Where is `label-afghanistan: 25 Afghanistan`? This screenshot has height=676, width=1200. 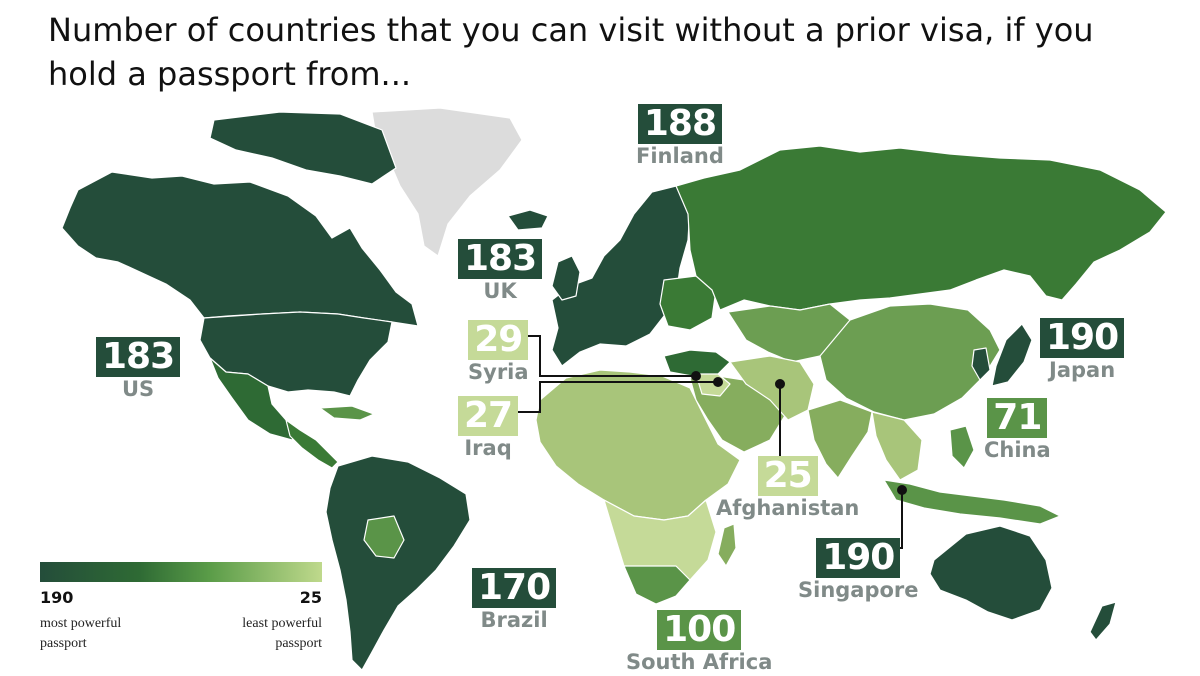
label-afghanistan: 25 Afghanistan is located at coordinates (788, 488).